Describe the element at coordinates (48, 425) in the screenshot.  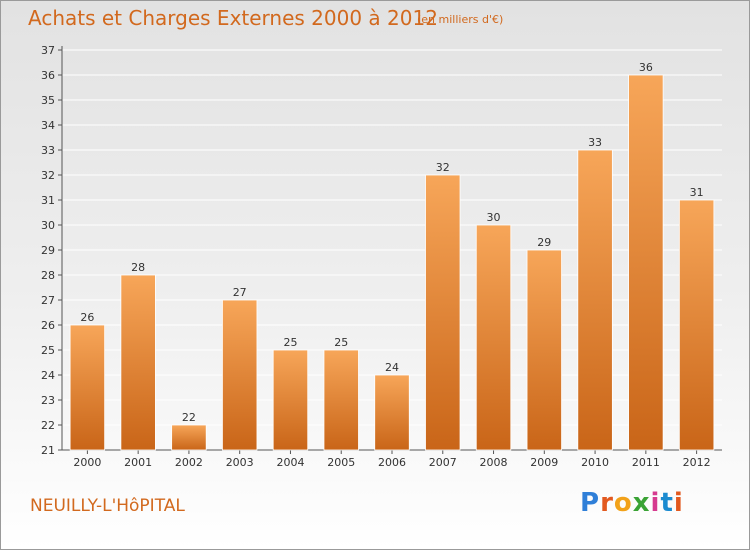
I see `y-tick-label: 22` at that location.